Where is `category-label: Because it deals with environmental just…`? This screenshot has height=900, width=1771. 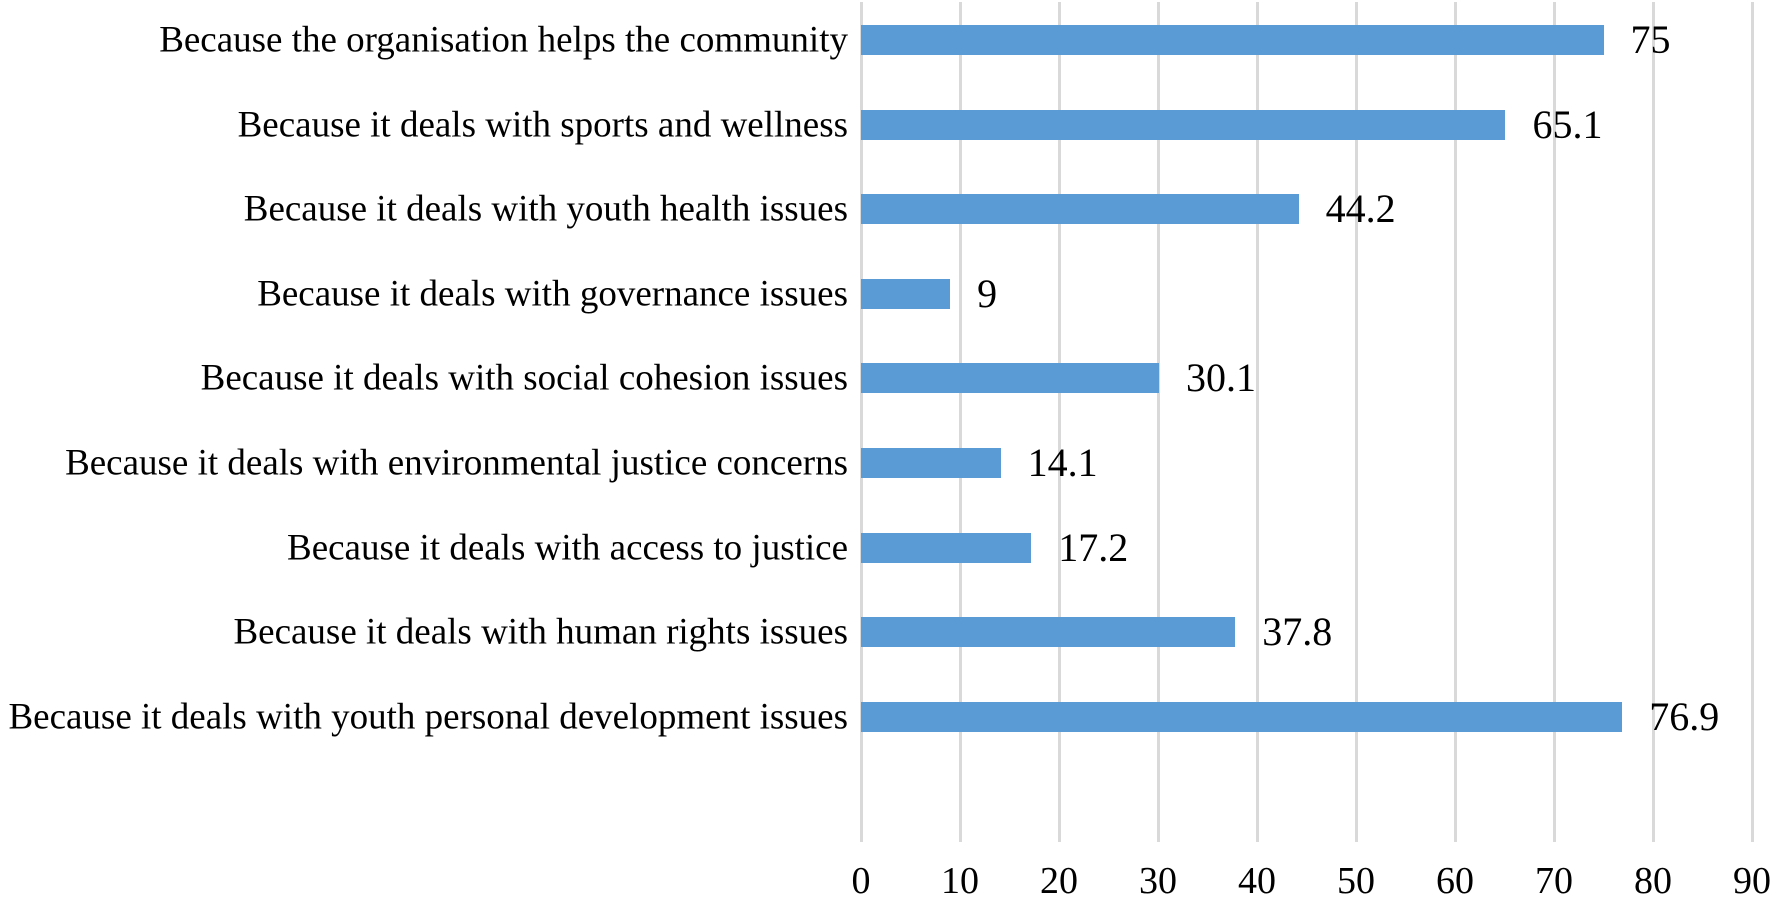 category-label: Because it deals with environmental just… is located at coordinates (456, 463).